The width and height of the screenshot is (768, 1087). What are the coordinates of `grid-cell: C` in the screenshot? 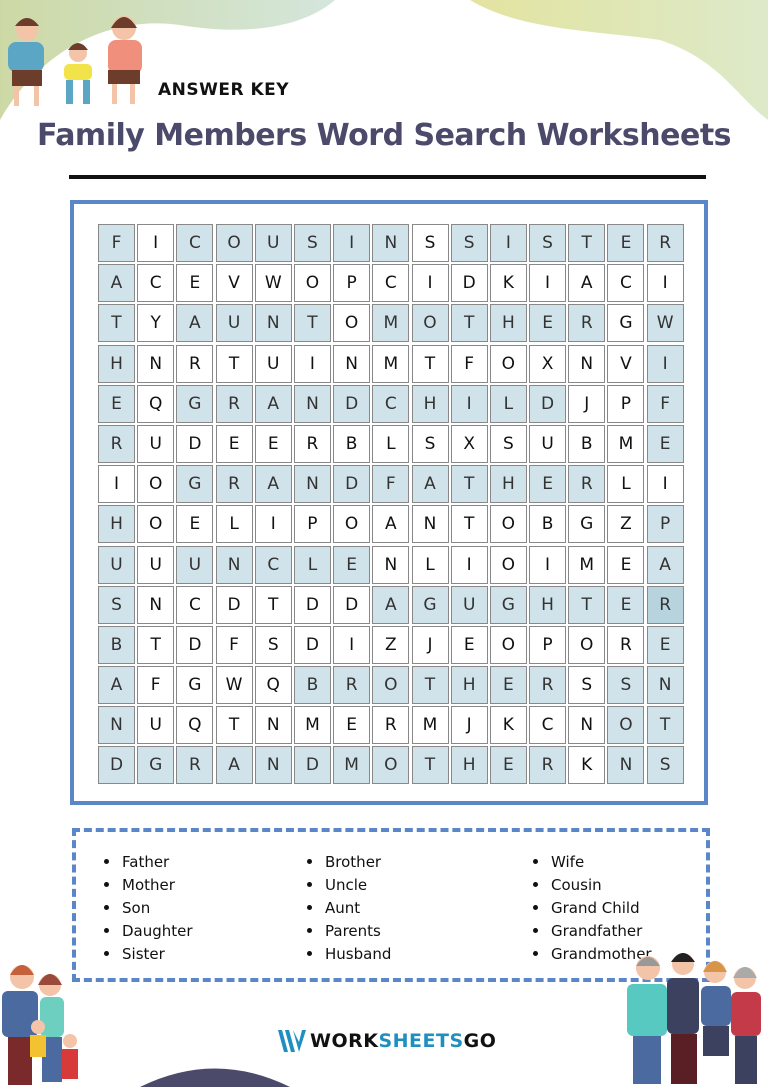 It's located at (273, 564).